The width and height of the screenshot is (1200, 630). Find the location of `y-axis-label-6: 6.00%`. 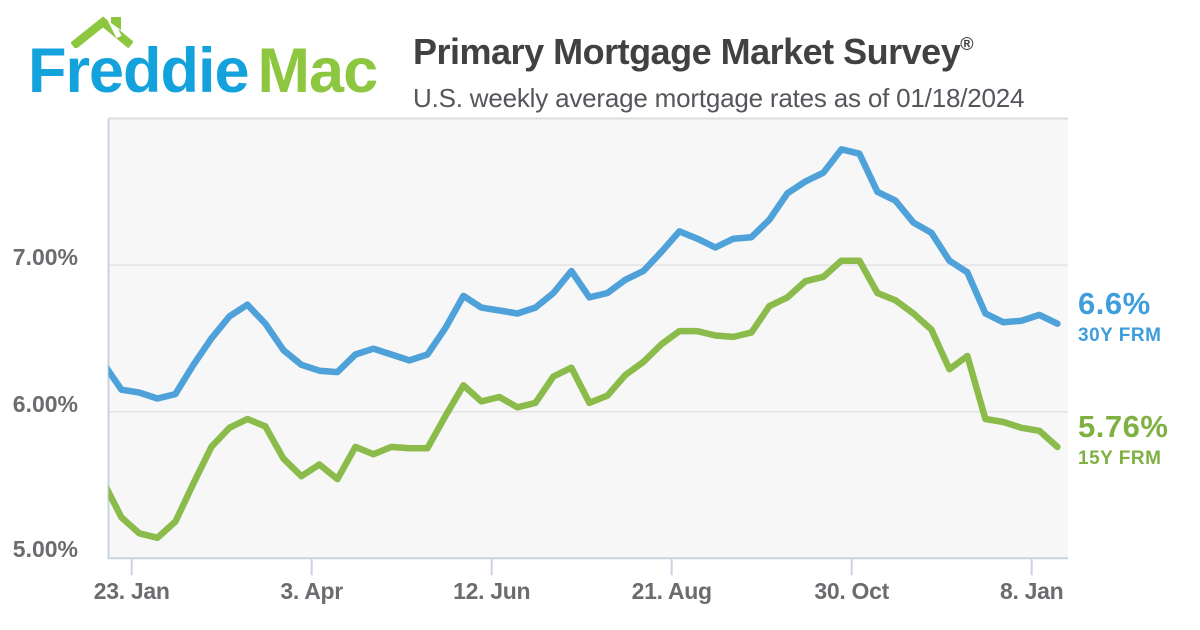

y-axis-label-6: 6.00% is located at coordinates (45, 404).